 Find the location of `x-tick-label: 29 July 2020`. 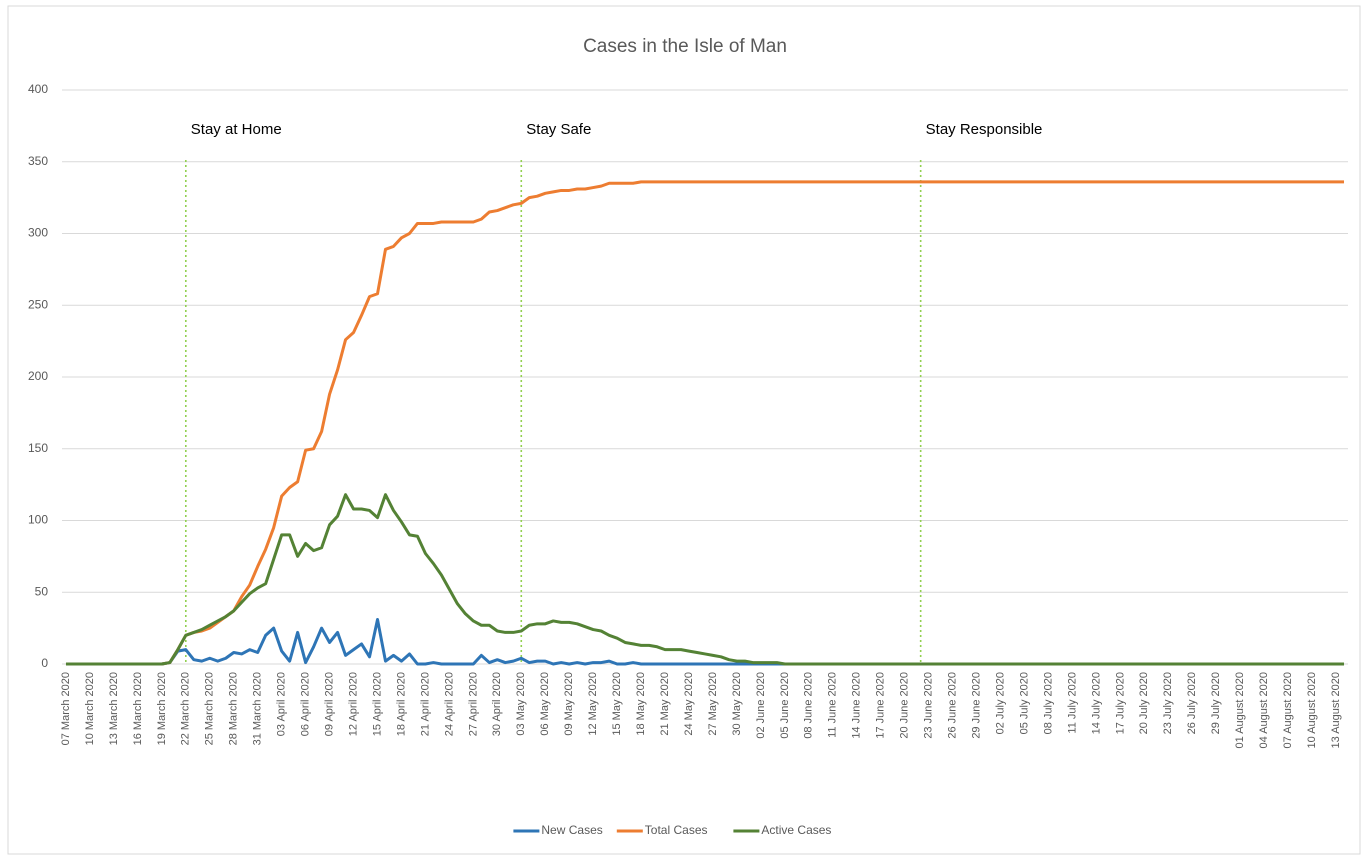

x-tick-label: 29 July 2020 is located at coordinates (1216, 703).